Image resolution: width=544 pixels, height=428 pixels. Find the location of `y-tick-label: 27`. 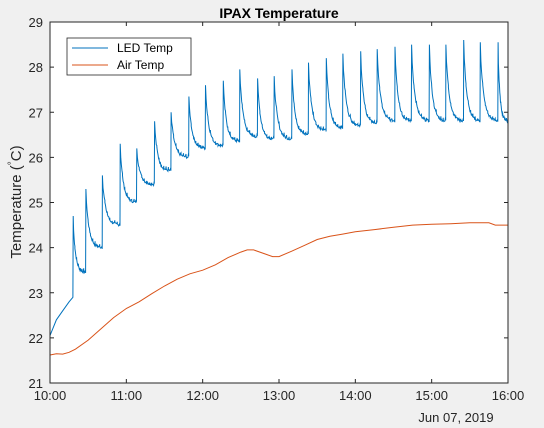

y-tick-label: 27 is located at coordinates (36, 112).